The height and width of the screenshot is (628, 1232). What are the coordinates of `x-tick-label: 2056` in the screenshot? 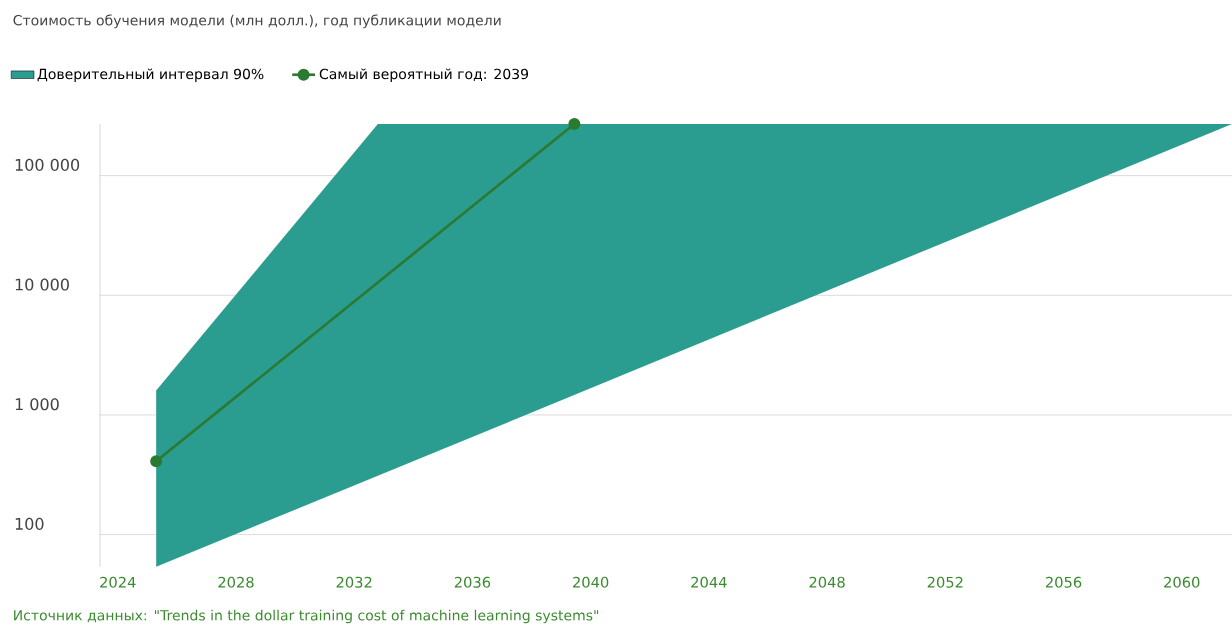 It's located at (1063, 582).